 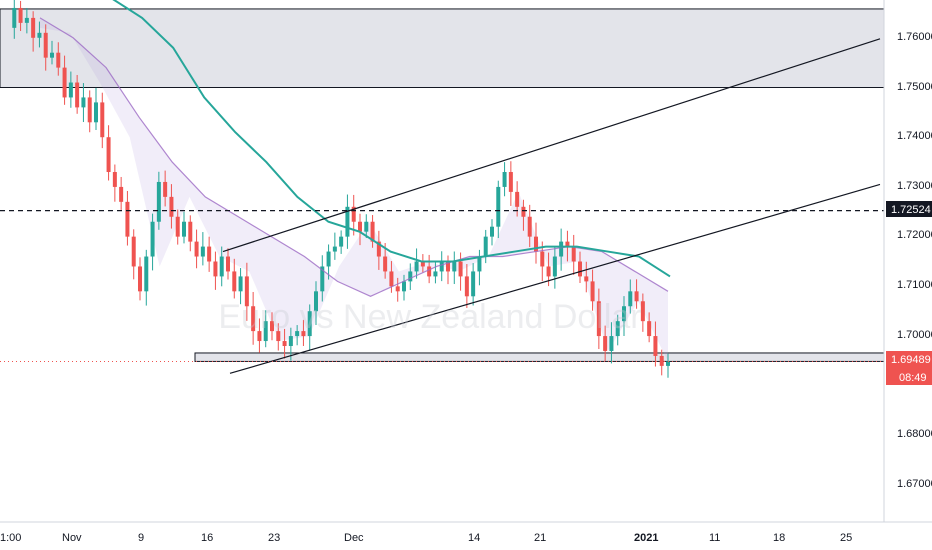 I want to click on price-badges: 1.72524 1.69489 08:49, so click(x=909, y=293).